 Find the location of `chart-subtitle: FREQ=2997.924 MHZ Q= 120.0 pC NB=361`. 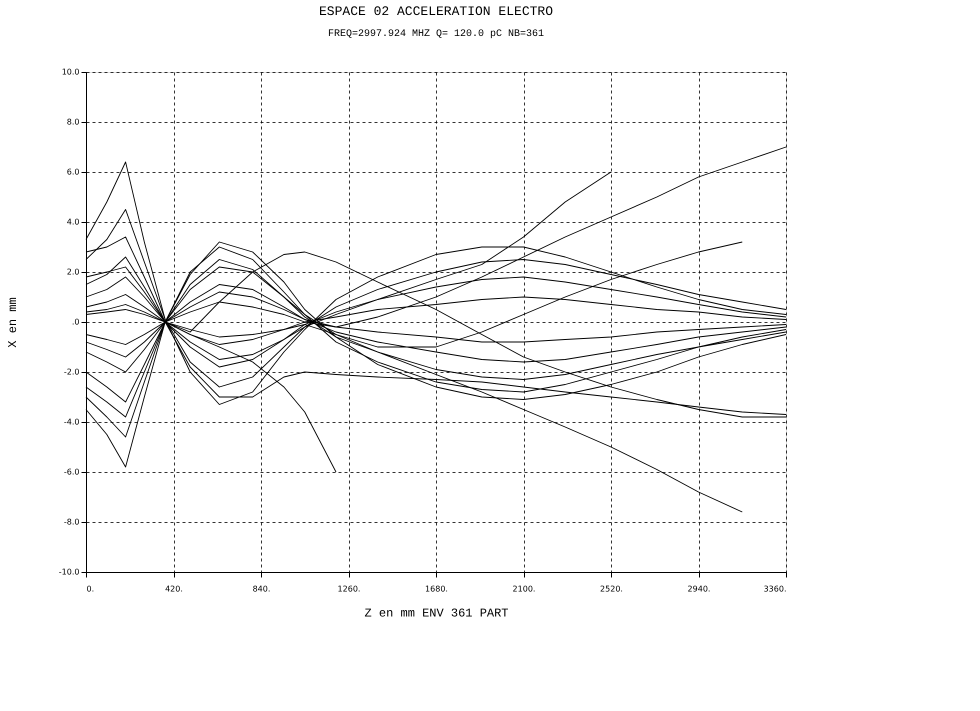

chart-subtitle: FREQ=2997.924 MHZ Q= 120.0 pC NB=361 is located at coordinates (436, 34).